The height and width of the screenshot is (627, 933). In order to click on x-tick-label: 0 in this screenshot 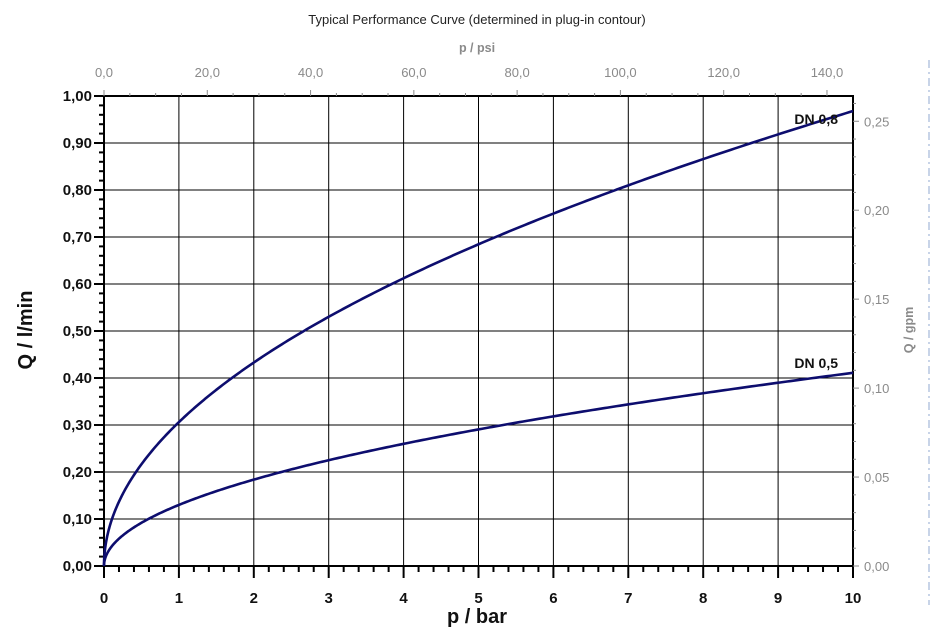, I will do `click(104, 598)`.